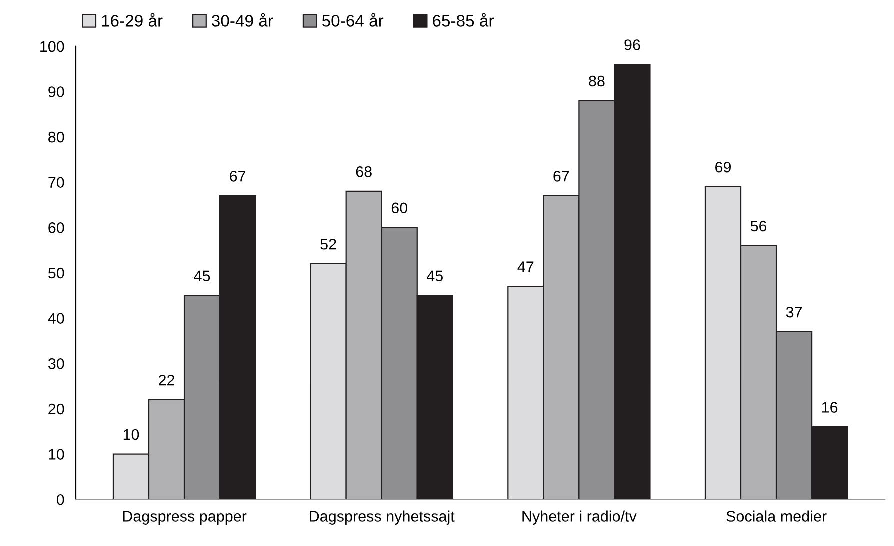 This screenshot has height=546, width=894. I want to click on y-tick-label: 90, so click(56, 92).